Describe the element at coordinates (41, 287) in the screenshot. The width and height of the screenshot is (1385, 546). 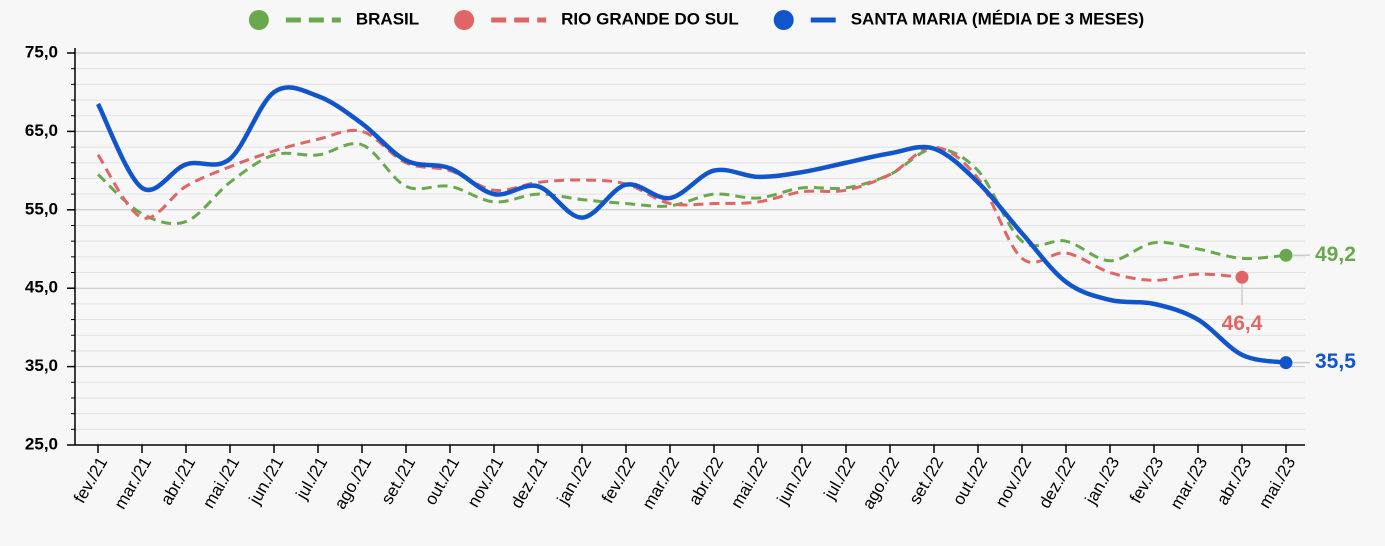
I see `y-tick-label: 45,0` at that location.